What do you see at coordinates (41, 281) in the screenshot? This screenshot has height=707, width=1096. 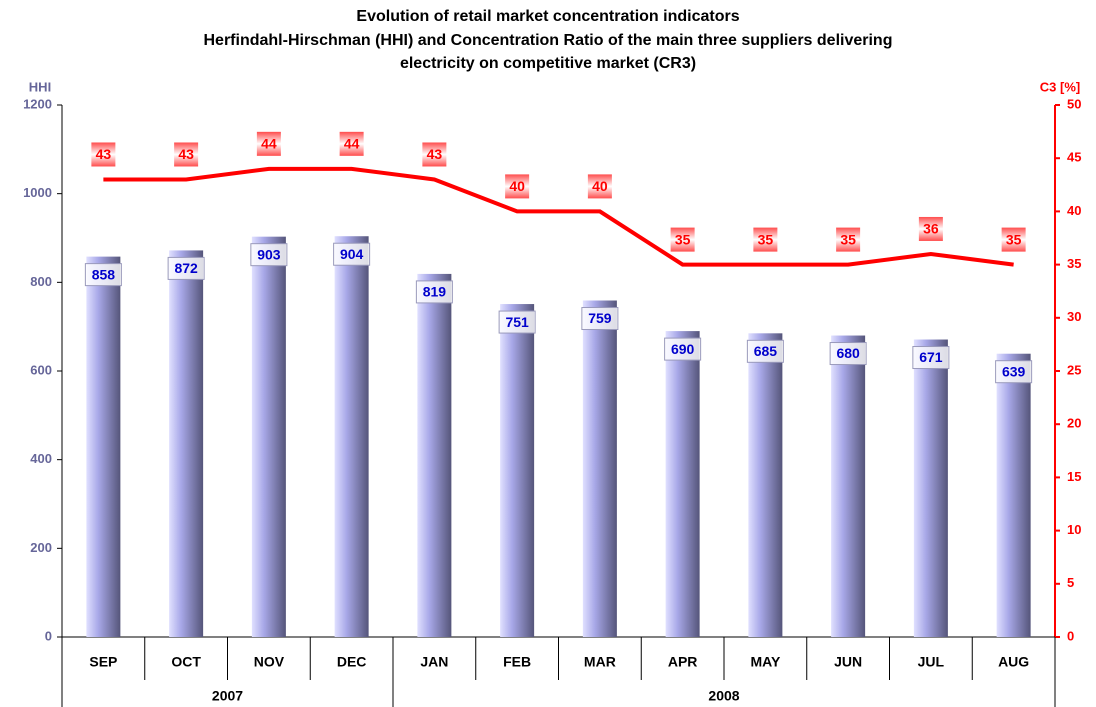 I see `y-tick-label: 800` at bounding box center [41, 281].